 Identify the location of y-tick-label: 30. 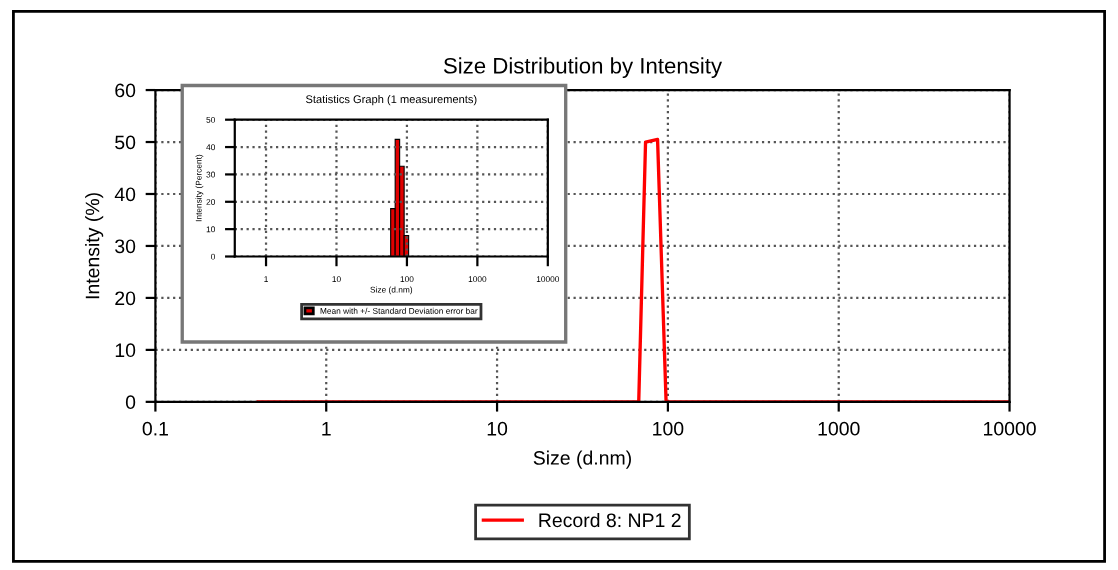
(125, 246).